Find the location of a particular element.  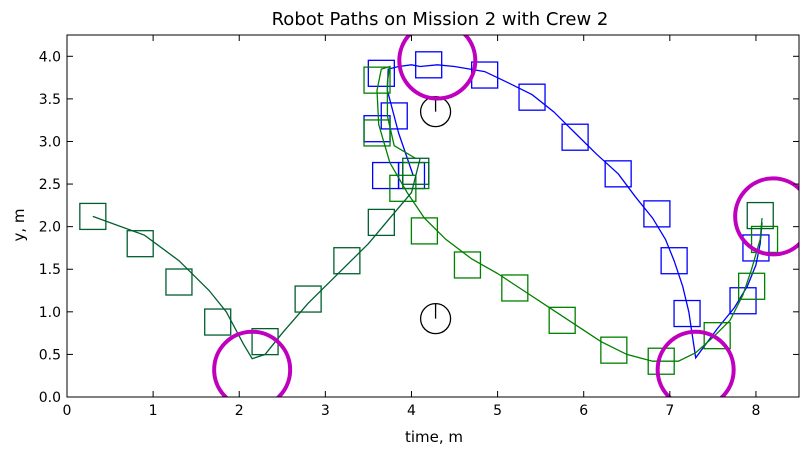

x-tick-label-5: 5 is located at coordinates (497, 411).